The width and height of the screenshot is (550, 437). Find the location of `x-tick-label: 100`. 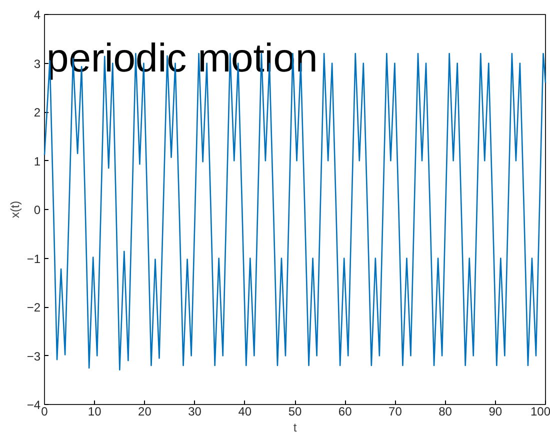

x-tick-label: 100 is located at coordinates (540, 411).